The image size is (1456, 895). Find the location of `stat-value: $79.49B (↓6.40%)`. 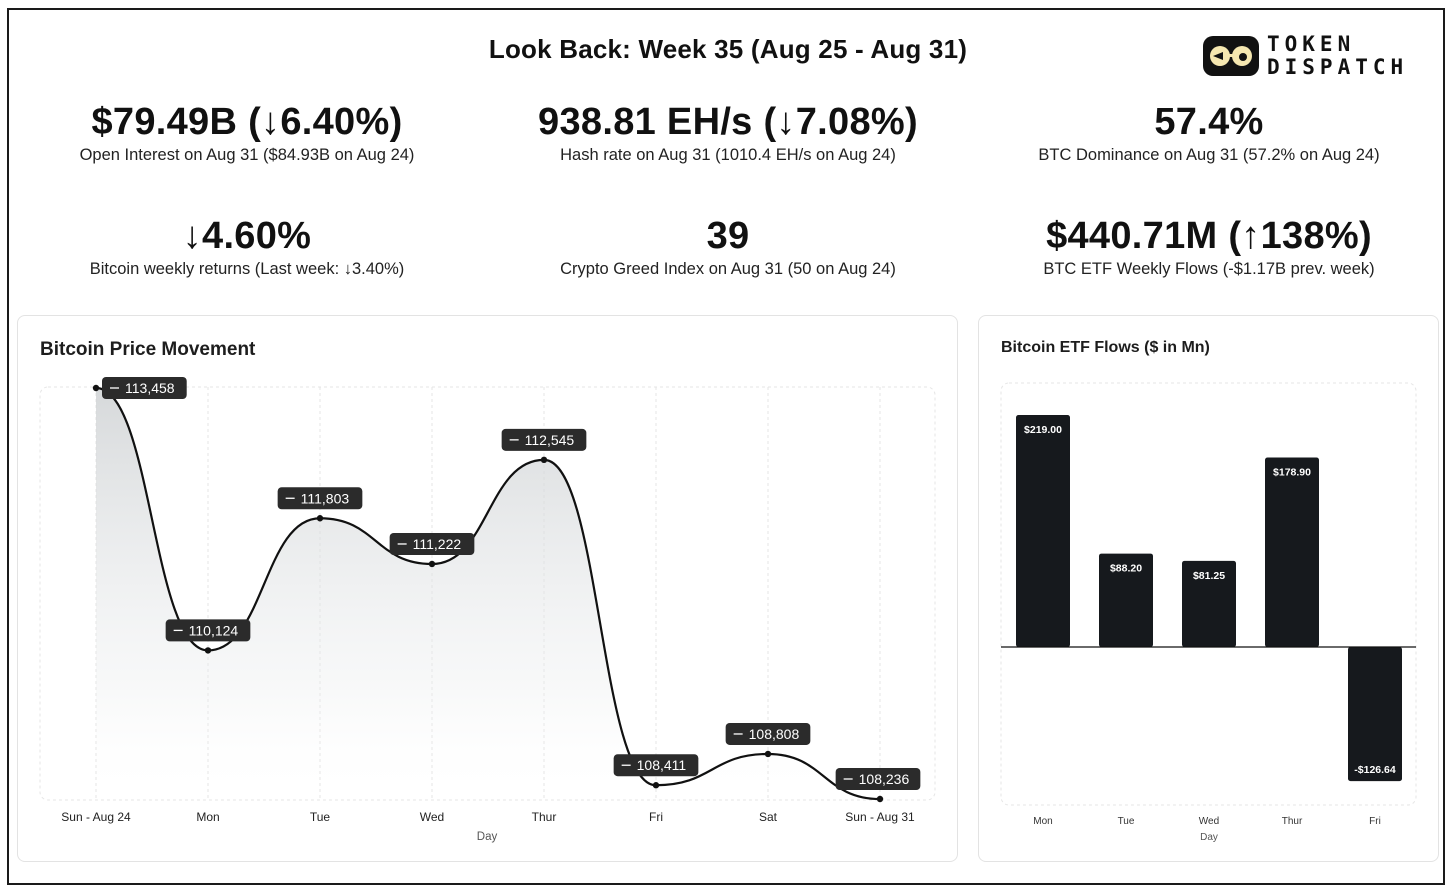

stat-value: $79.49B (↓6.40%) is located at coordinates (247, 122).